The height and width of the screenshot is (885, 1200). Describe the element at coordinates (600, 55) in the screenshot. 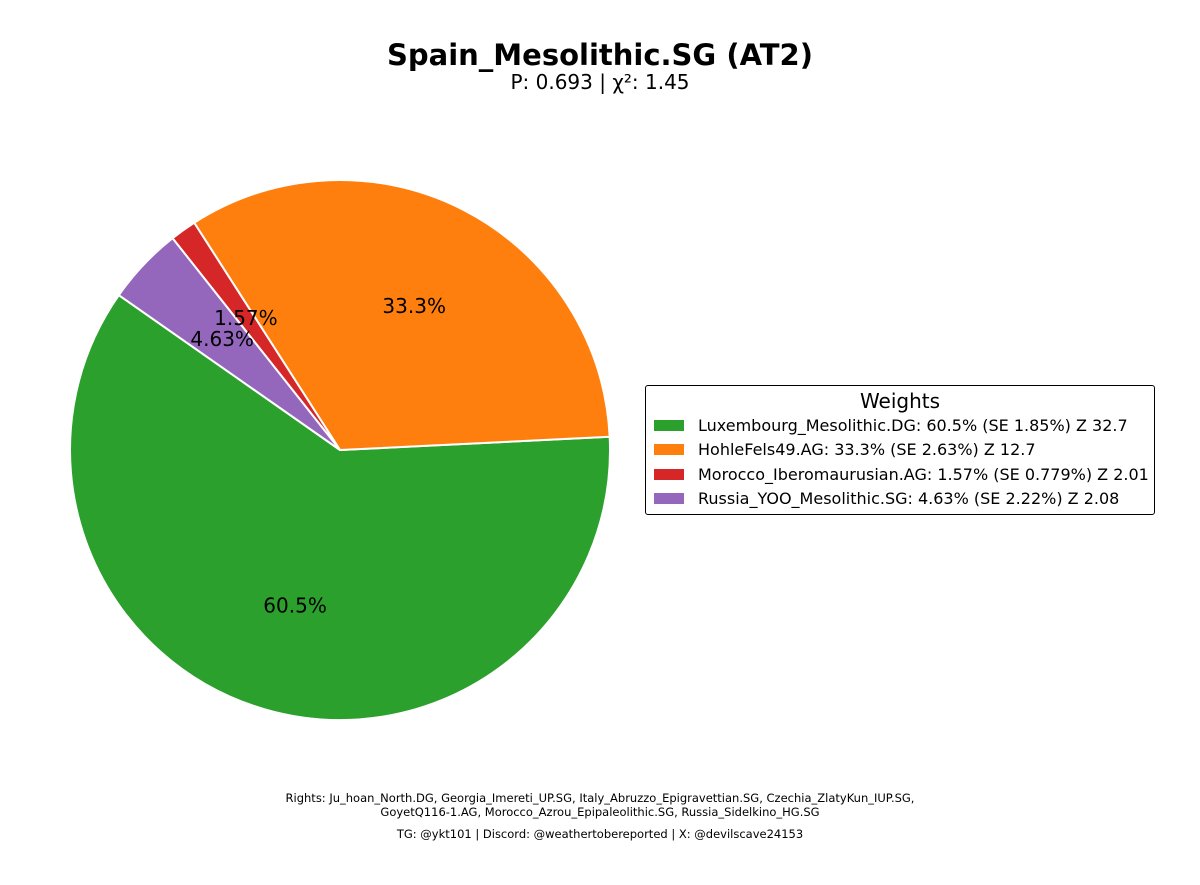

I see `chart-title: Spain_Mesolithic.SG (AT2)` at that location.